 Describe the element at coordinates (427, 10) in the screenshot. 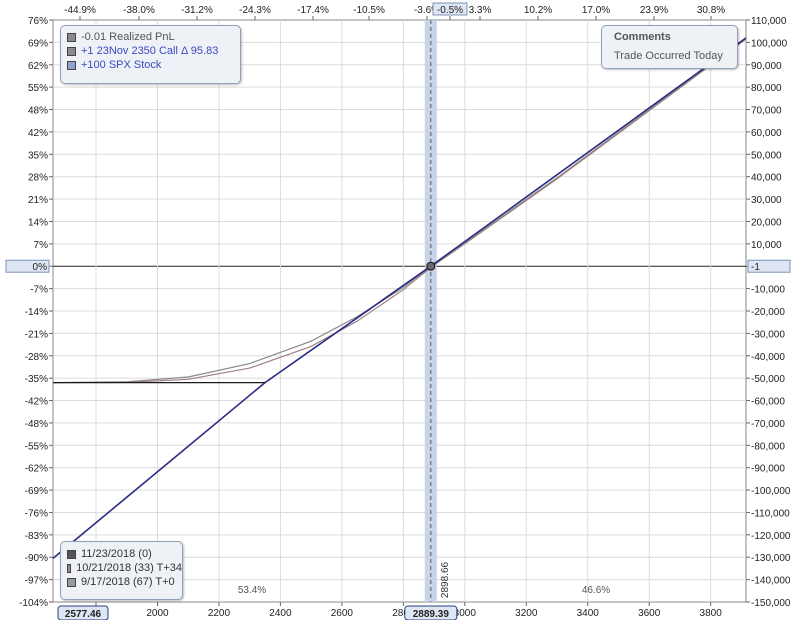

I see `top-tick-label: -3.6%` at that location.